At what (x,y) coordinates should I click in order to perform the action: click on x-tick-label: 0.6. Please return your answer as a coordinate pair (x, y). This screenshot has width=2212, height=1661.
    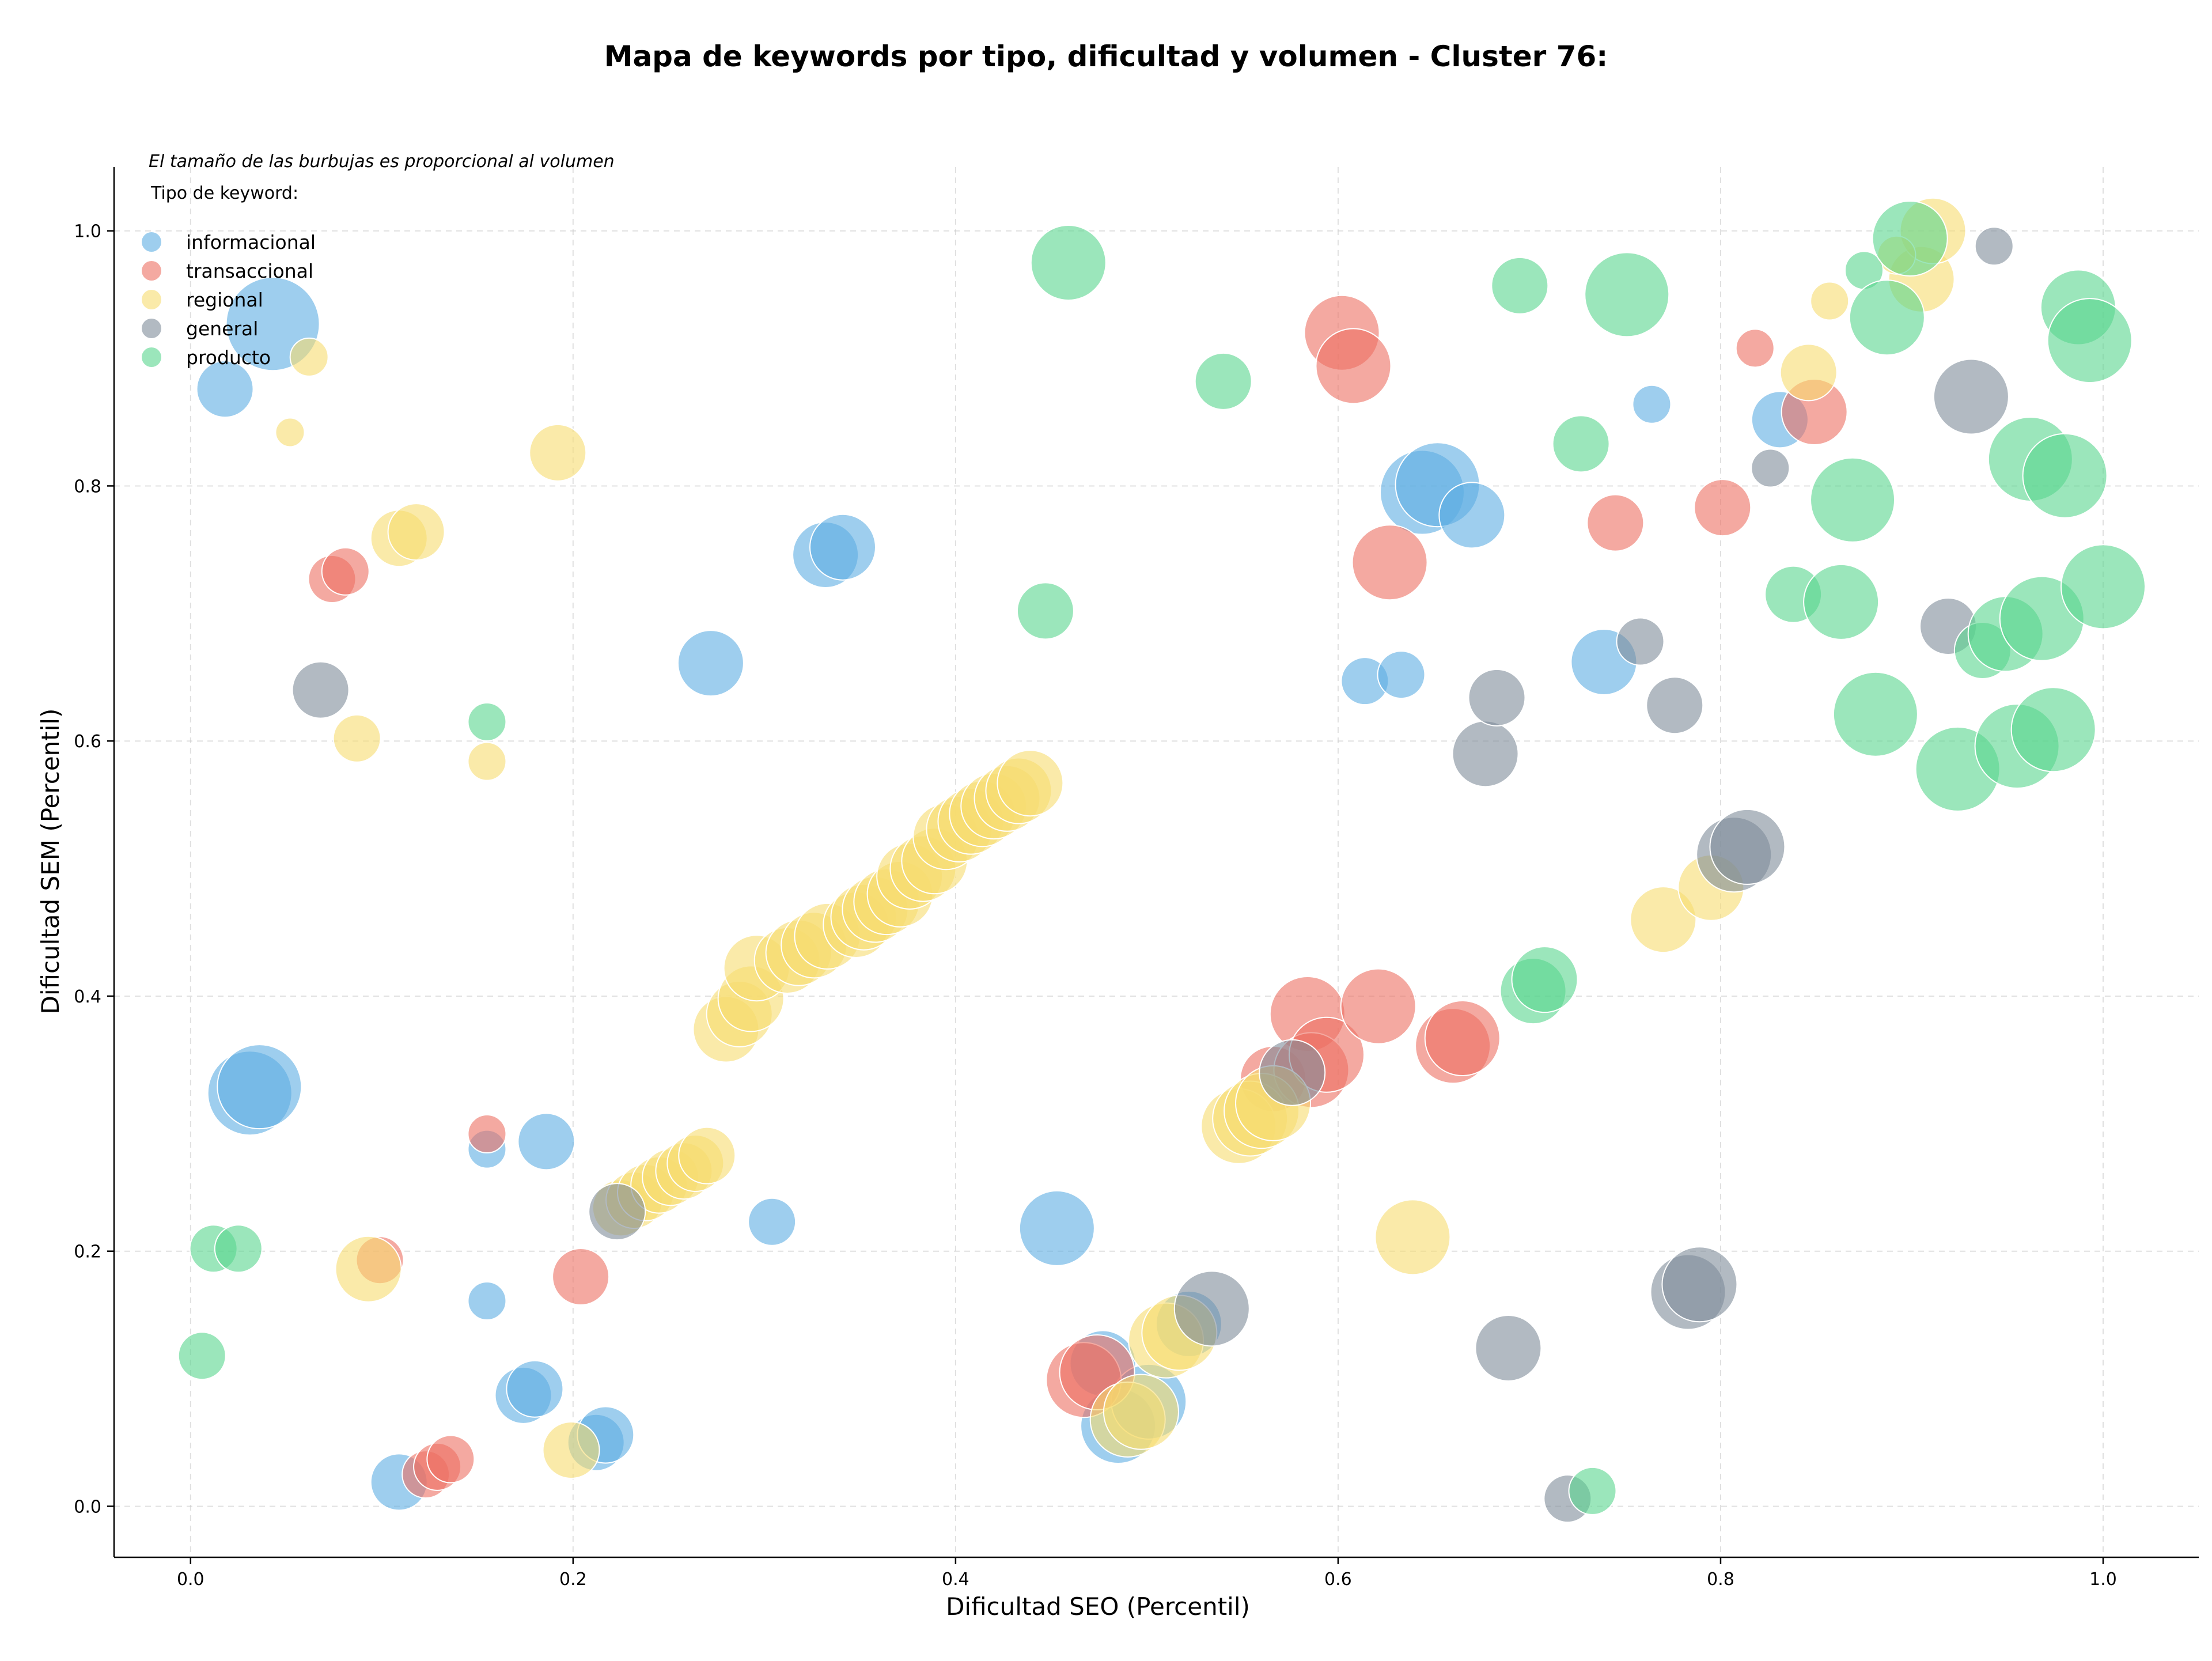
    Looking at the image, I should click on (1338, 1579).